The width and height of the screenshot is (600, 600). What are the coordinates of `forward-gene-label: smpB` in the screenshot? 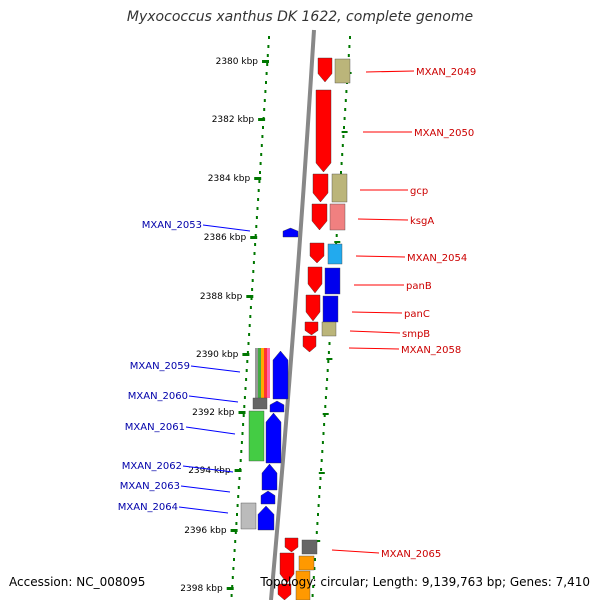 It's located at (416, 334).